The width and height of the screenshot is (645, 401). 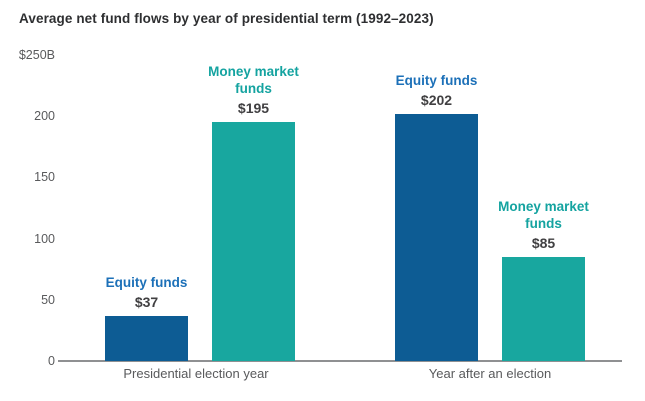 What do you see at coordinates (253, 108) in the screenshot?
I see `bar-value-label: $195` at bounding box center [253, 108].